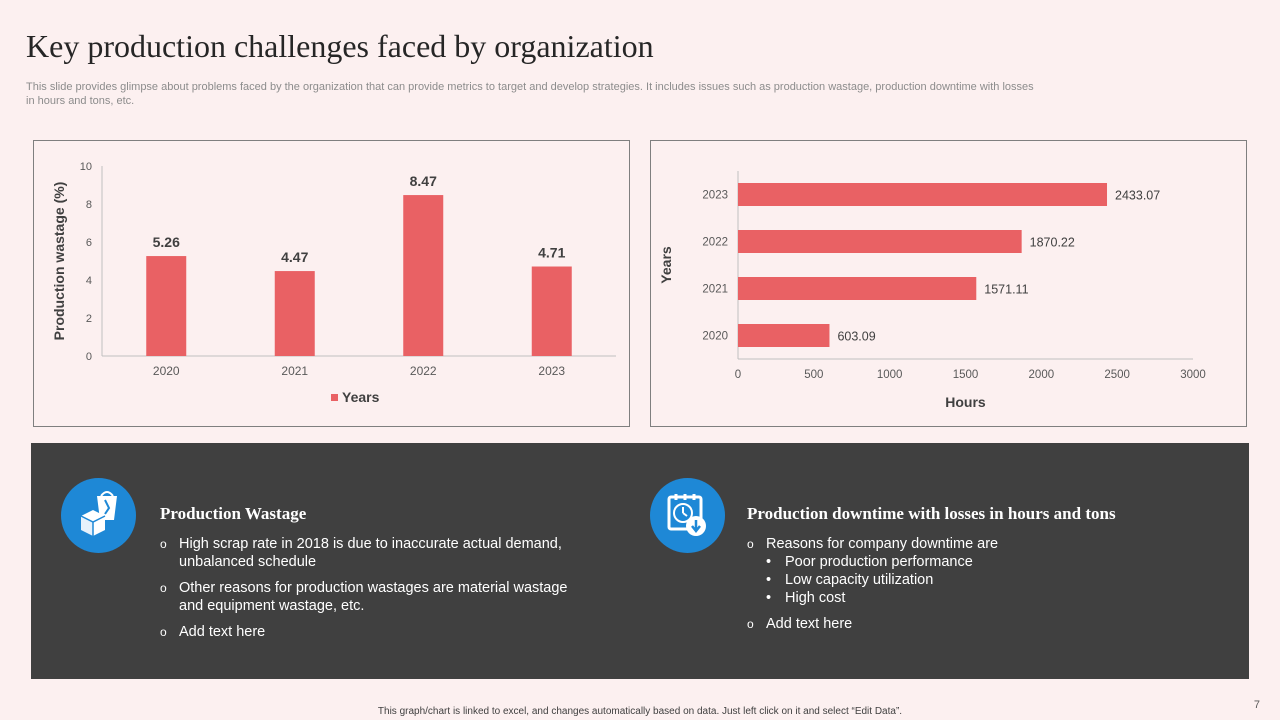 The image size is (1280, 720). What do you see at coordinates (166, 242) in the screenshot?
I see `data-label: 5.26` at bounding box center [166, 242].